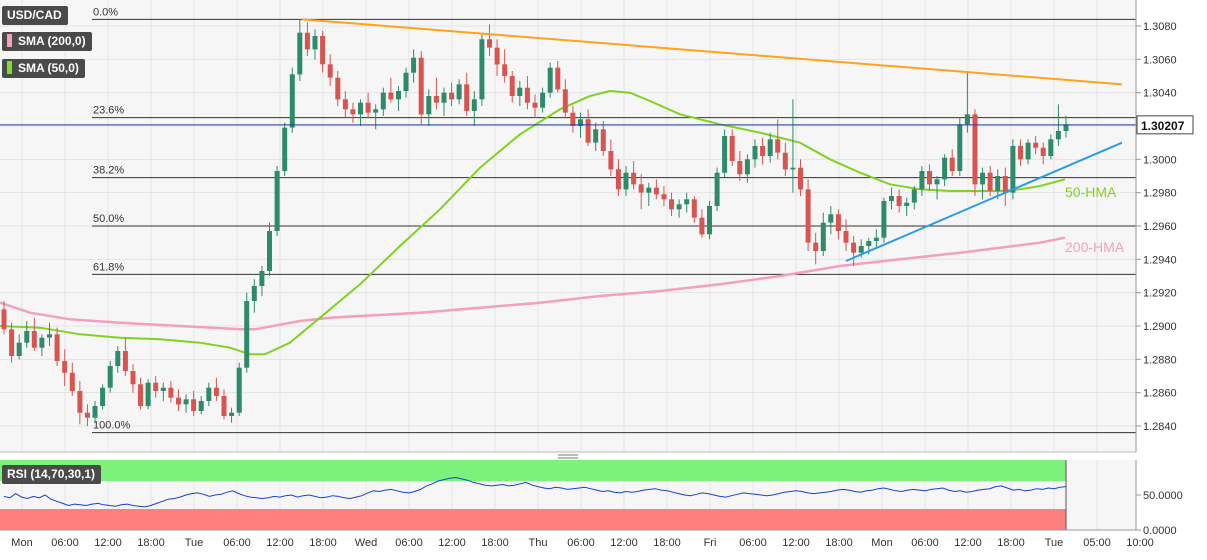 Image resolution: width=1207 pixels, height=560 pixels. I want to click on rsi-tick-label: 0.0000, so click(1160, 531).